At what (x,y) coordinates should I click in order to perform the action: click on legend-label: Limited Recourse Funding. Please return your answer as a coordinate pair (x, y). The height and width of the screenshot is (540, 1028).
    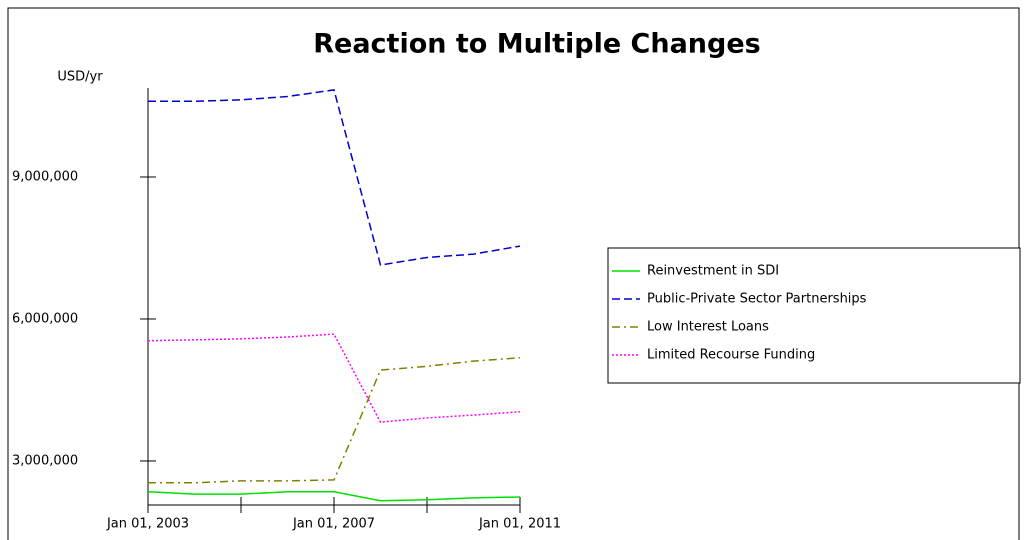
    Looking at the image, I should click on (731, 355).